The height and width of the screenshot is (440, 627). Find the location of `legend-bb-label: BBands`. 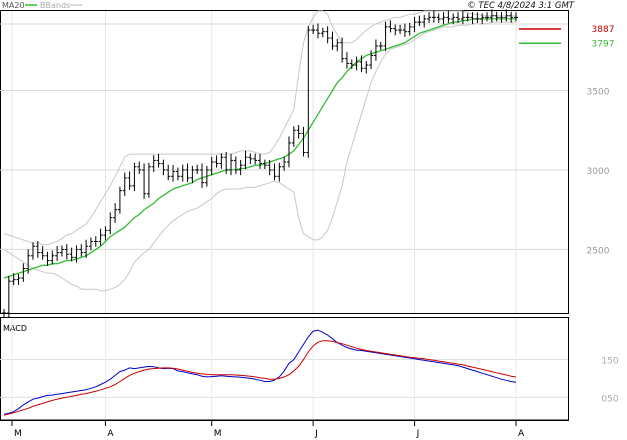

legend-bb-label: BBands is located at coordinates (55, 5).